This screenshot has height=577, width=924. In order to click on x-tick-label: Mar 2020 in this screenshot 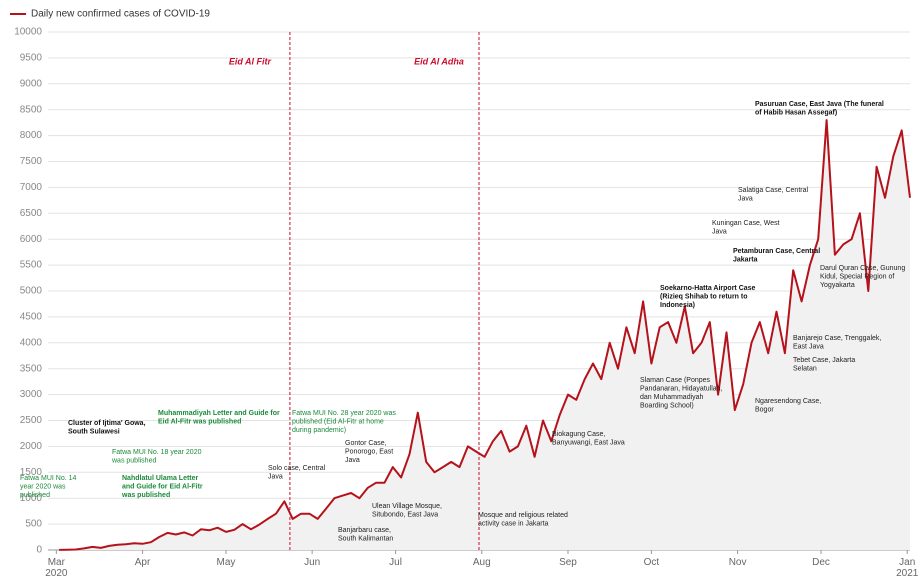, I will do `click(56, 567)`.